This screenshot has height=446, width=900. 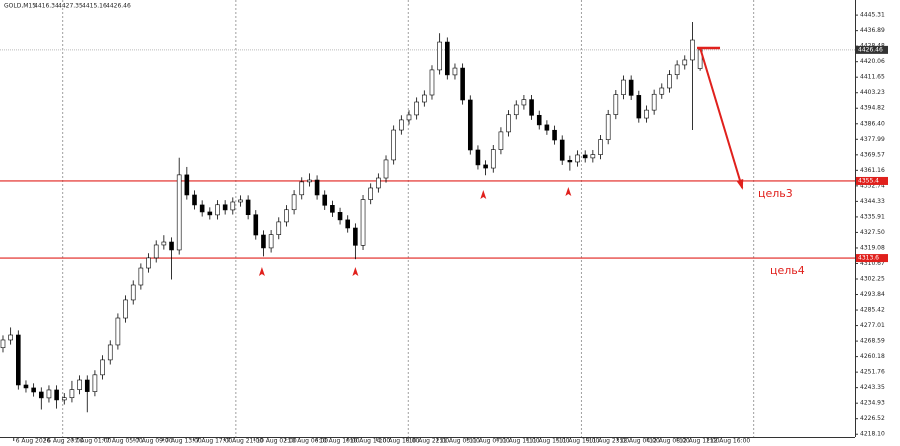 What do you see at coordinates (429, 441) in the screenshot?
I see `x-tick-label: 10 Aug 22:00` at bounding box center [429, 441].